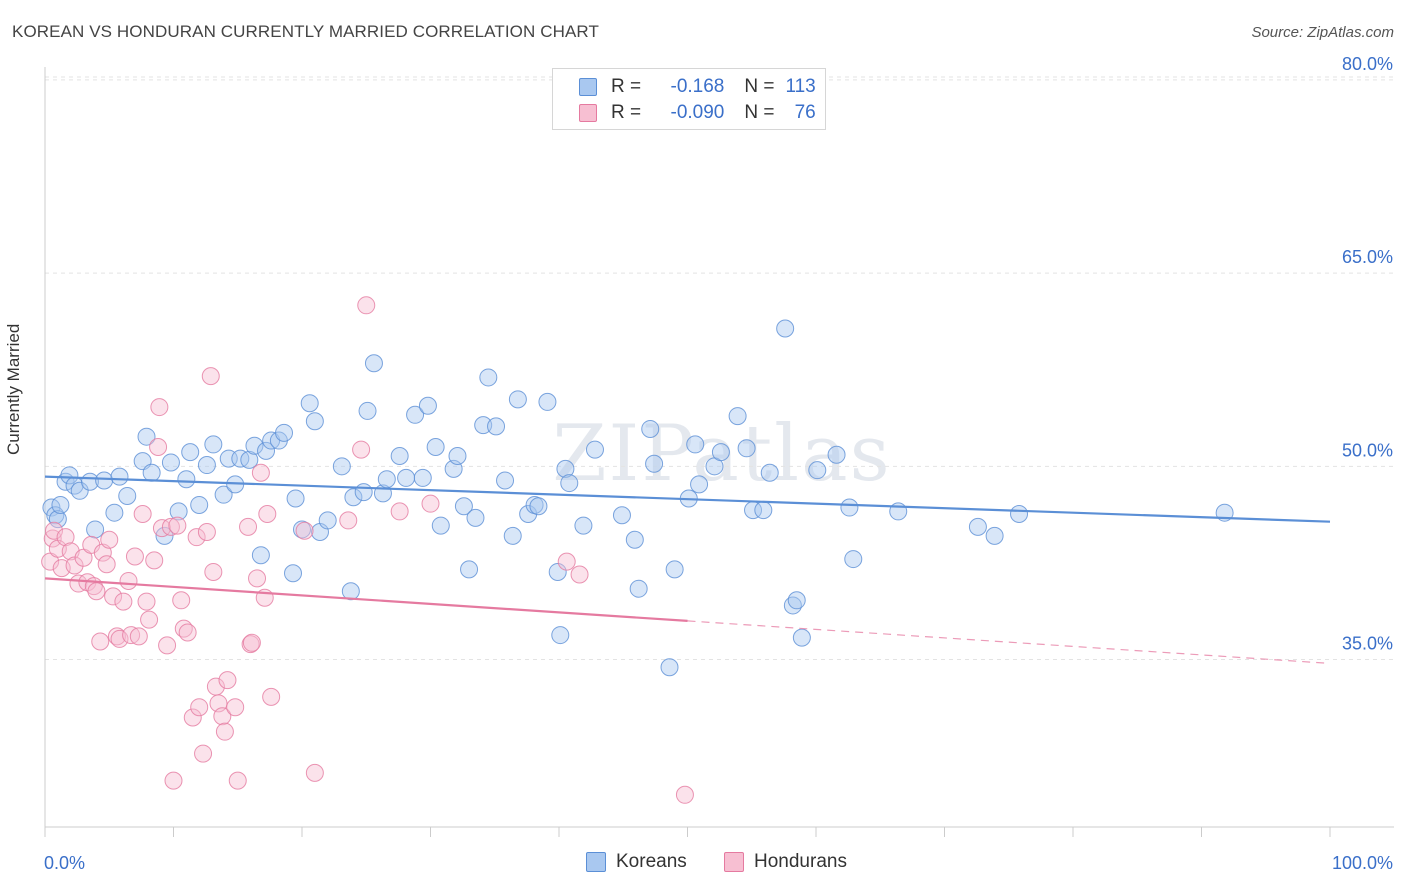 Image resolution: width=1406 pixels, height=892 pixels. I want to click on correlation-legend: R = -0.168 N = 113 R = -0.090 N = 76, so click(689, 99).